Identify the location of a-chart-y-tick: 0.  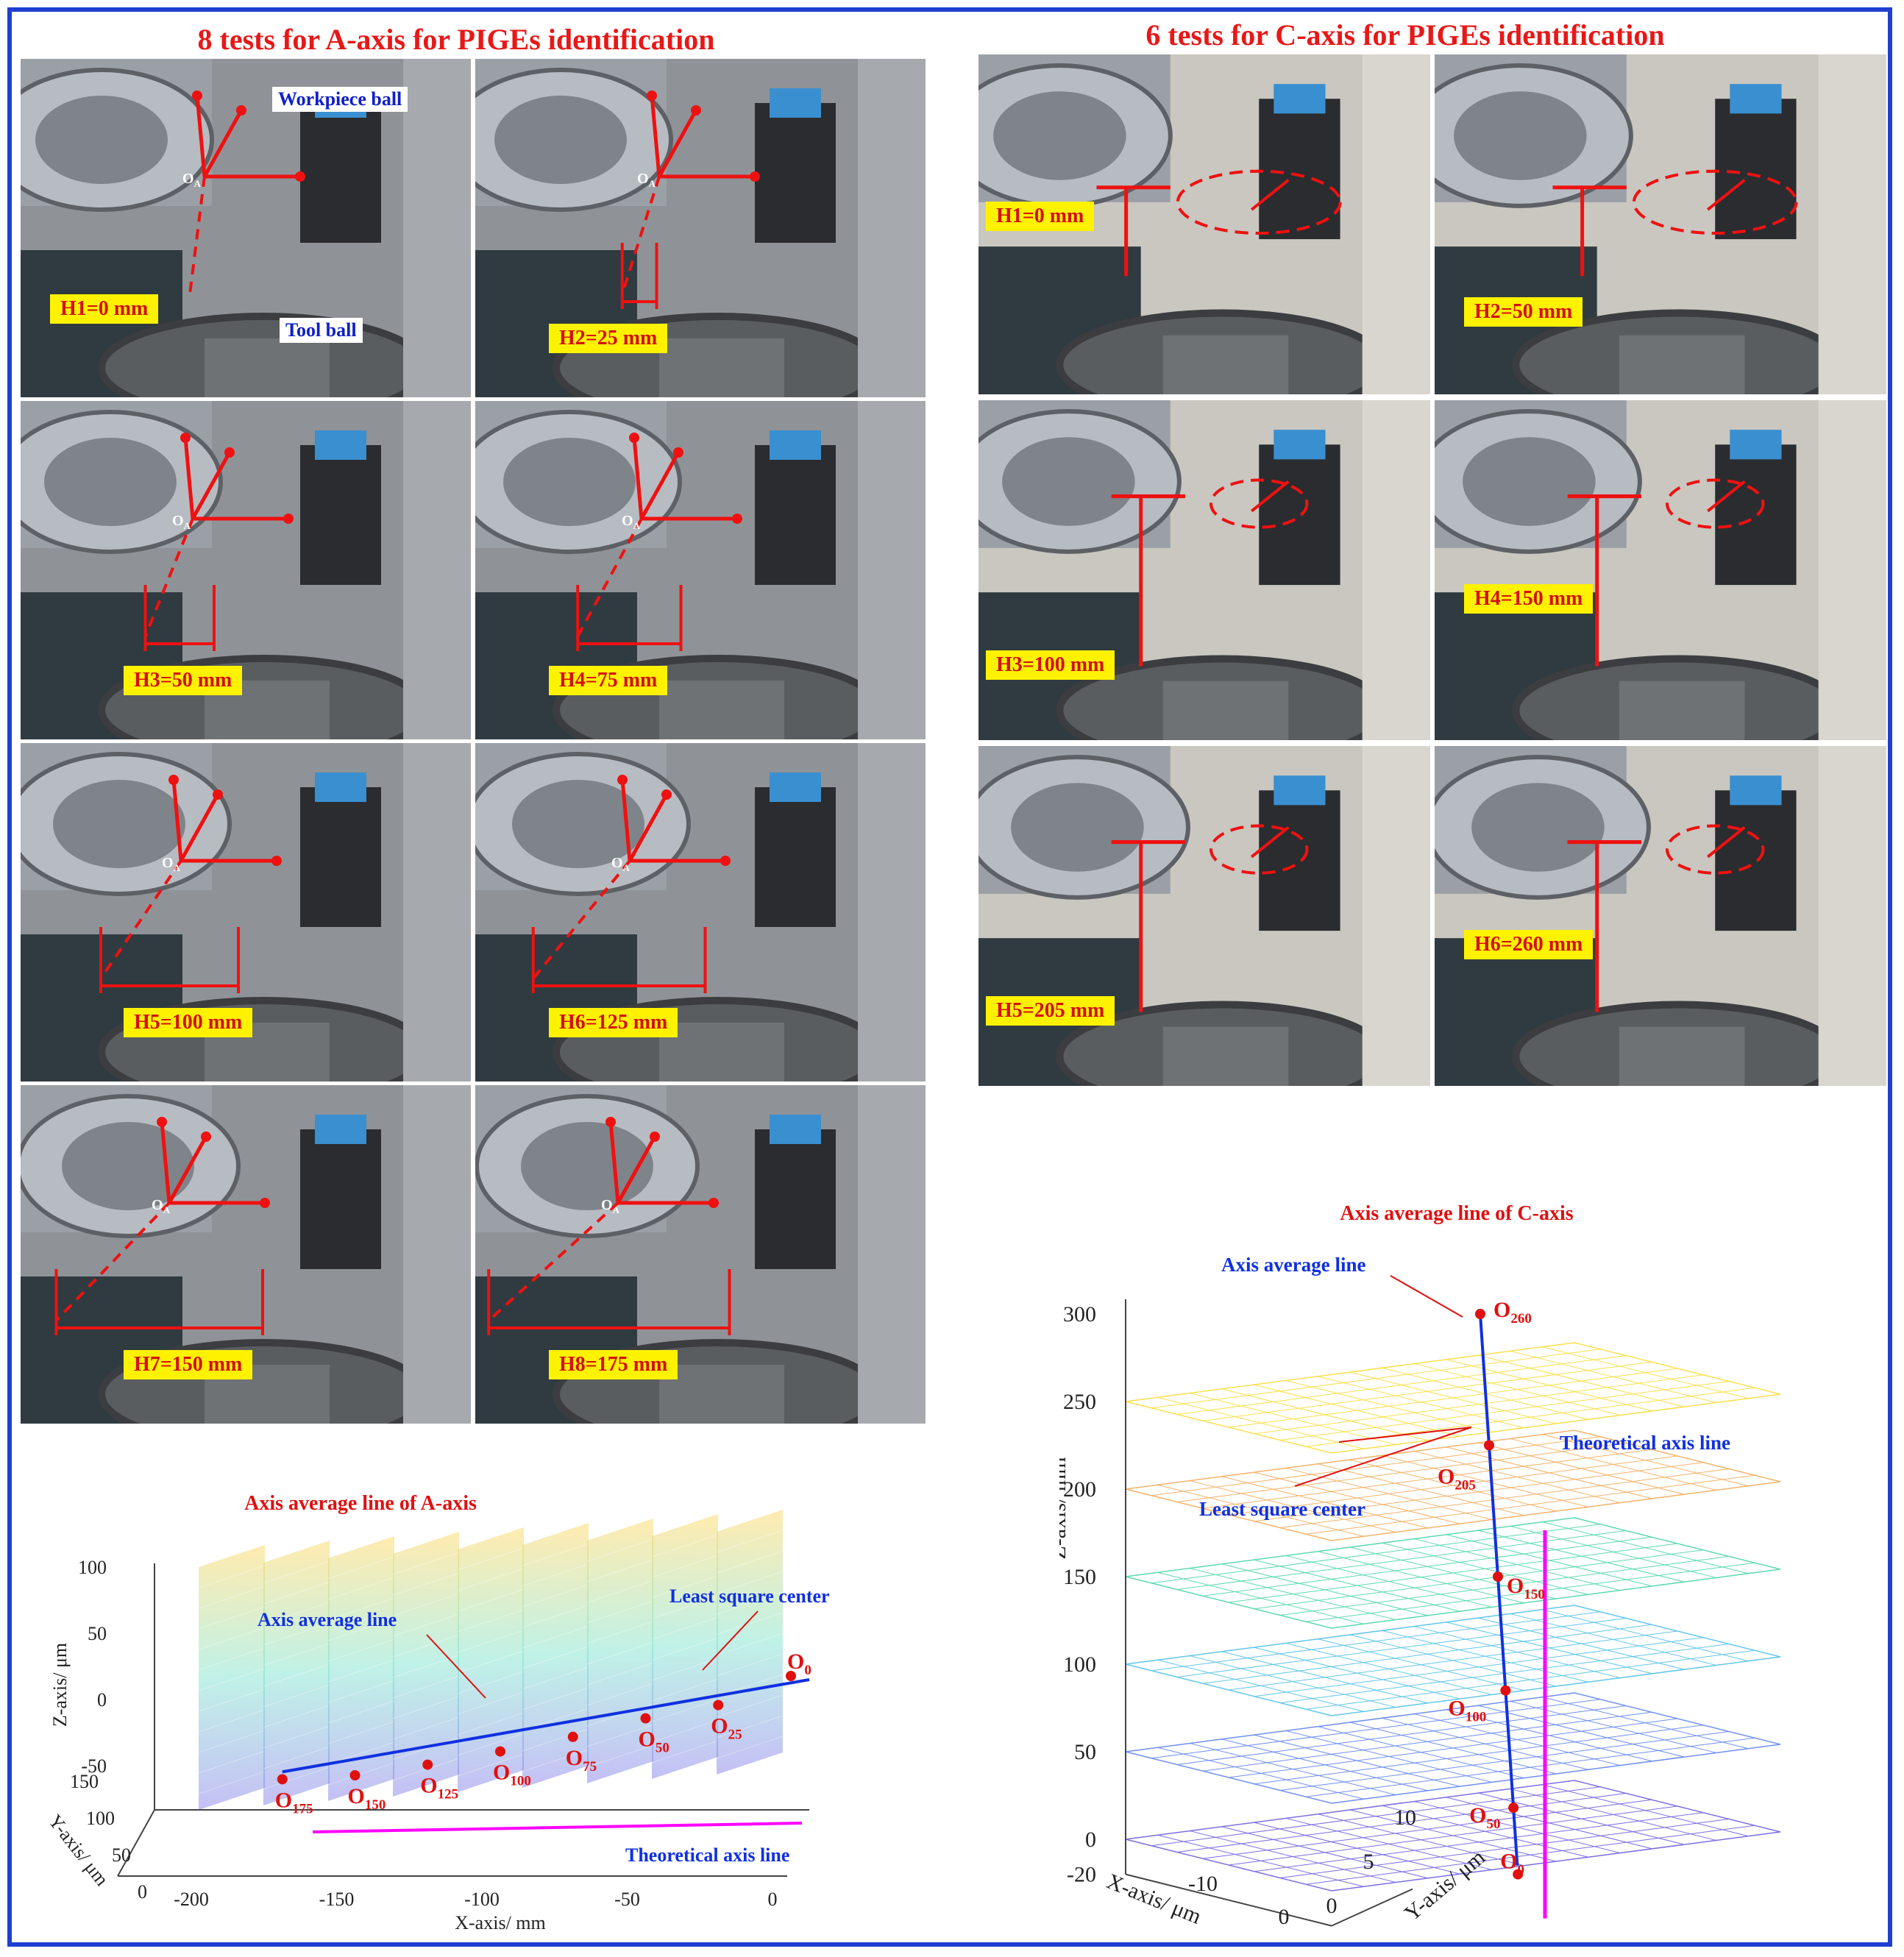
(142, 1892).